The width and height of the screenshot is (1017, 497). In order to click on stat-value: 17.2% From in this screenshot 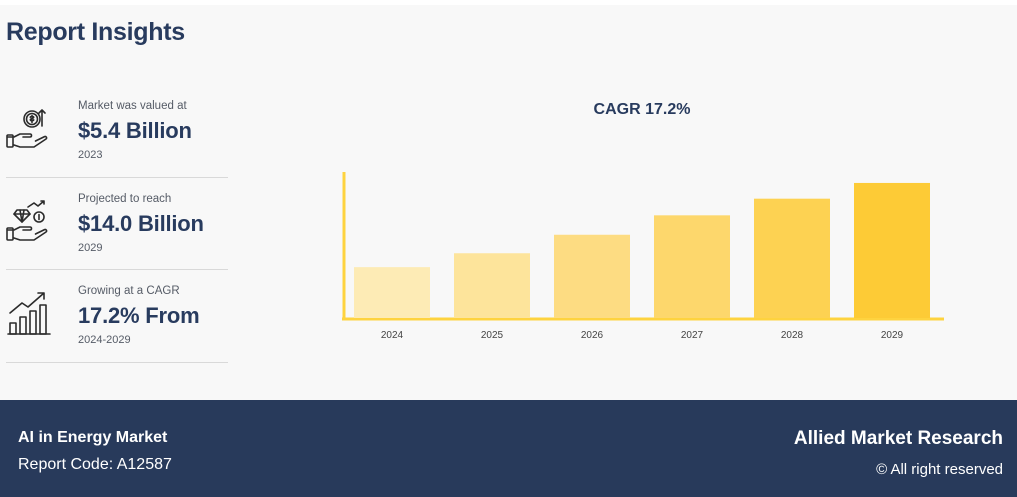, I will do `click(139, 315)`.